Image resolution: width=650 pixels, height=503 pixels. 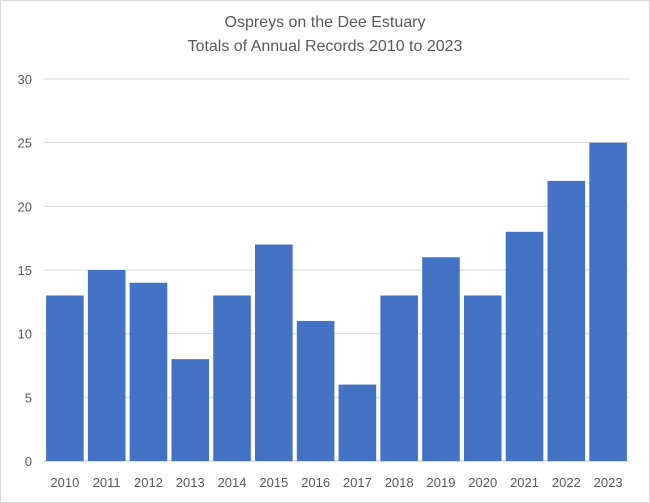 What do you see at coordinates (190, 410) in the screenshot?
I see `bar-2013` at bounding box center [190, 410].